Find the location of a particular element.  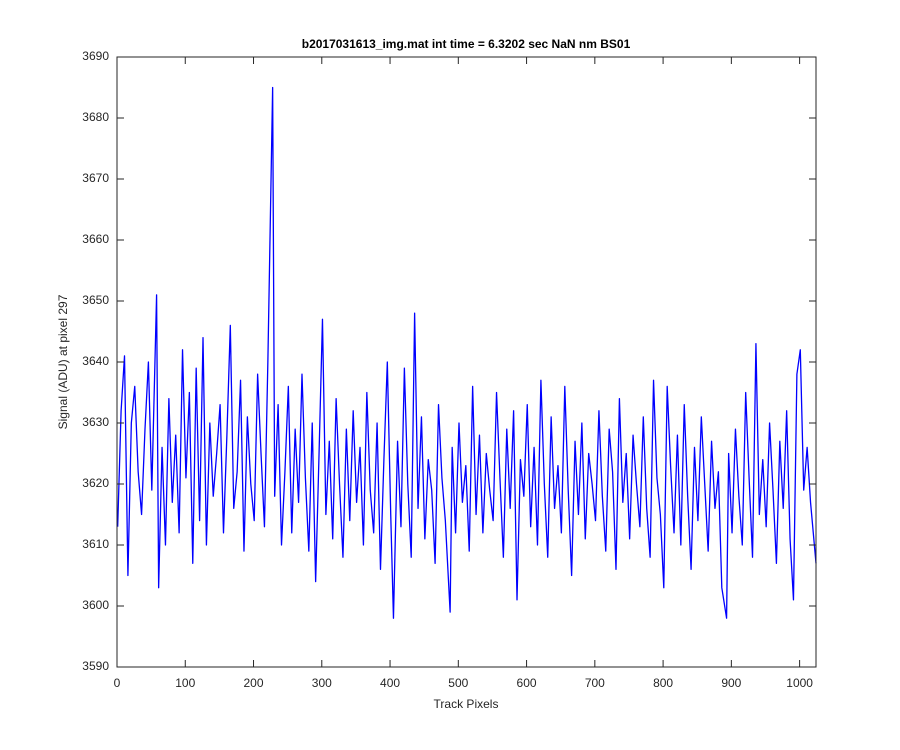

y-tick-label: 3640 is located at coordinates (95, 361).